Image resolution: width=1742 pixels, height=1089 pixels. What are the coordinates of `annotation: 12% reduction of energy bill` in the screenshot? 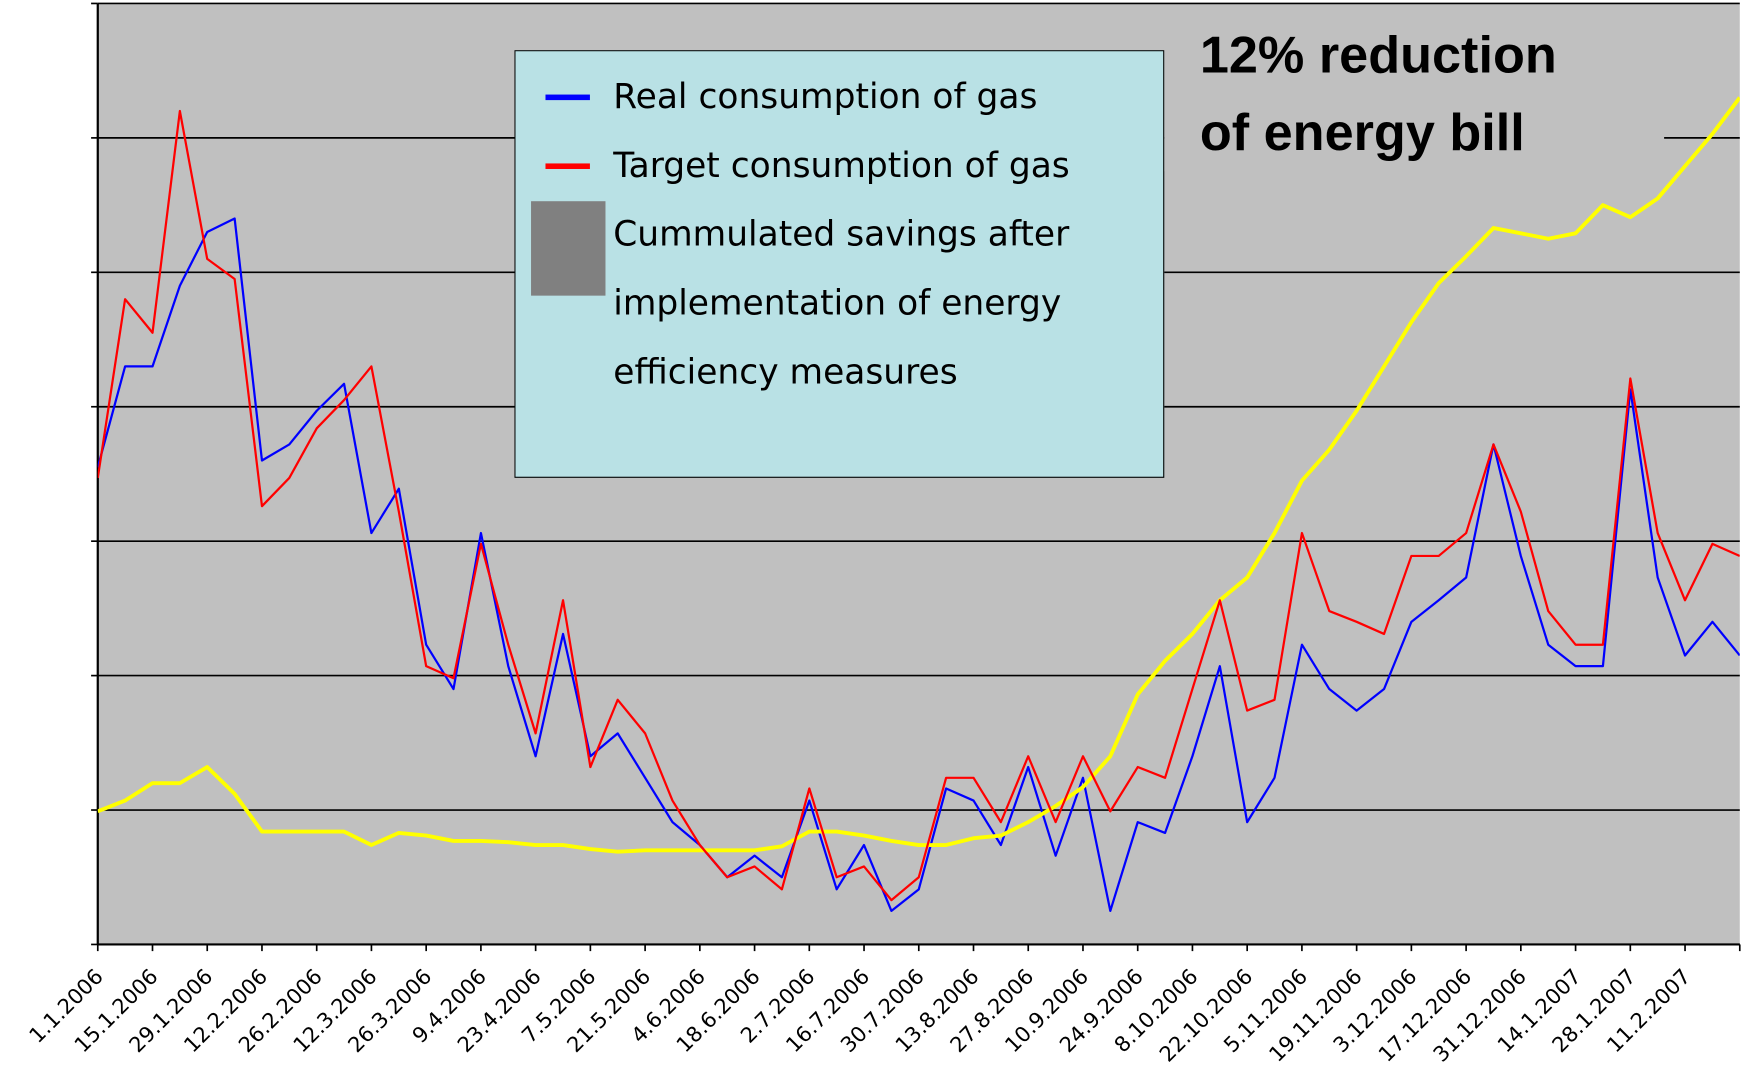 It's located at (1414, 93).